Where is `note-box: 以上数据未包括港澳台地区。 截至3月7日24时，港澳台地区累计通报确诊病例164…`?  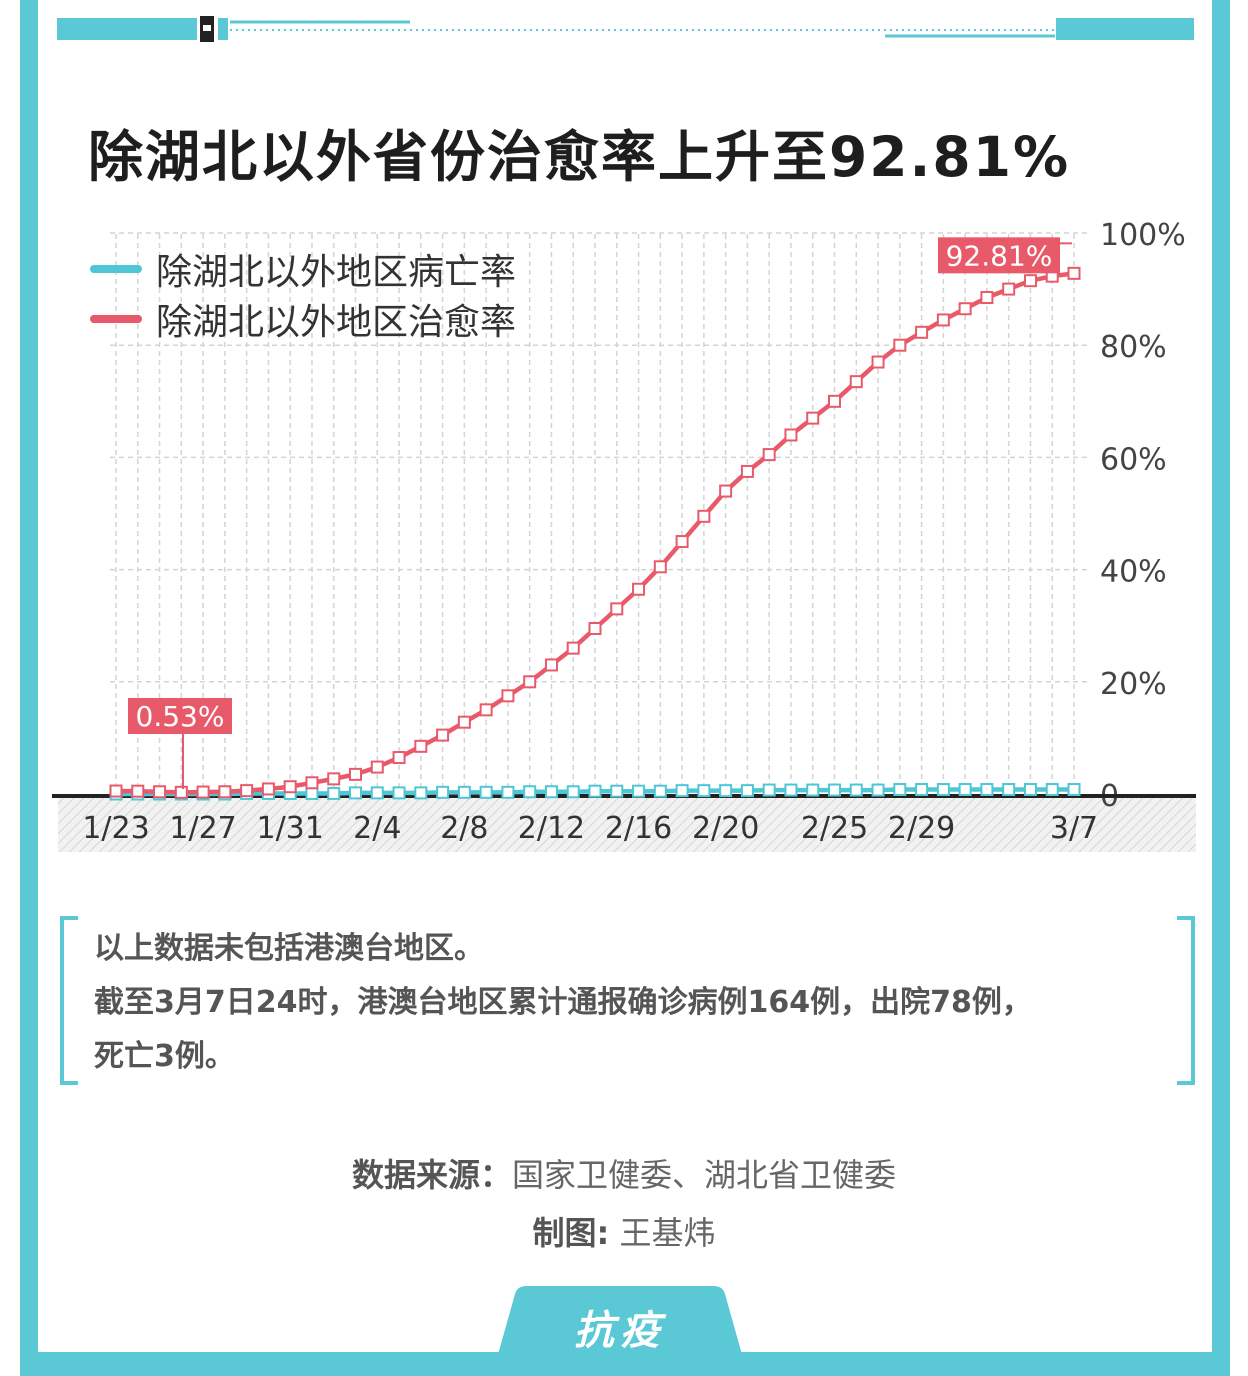 note-box: 以上数据未包括港澳台地区。 截至3月7日24时，港澳台地区累计通报确诊病例164… is located at coordinates (627, 1000).